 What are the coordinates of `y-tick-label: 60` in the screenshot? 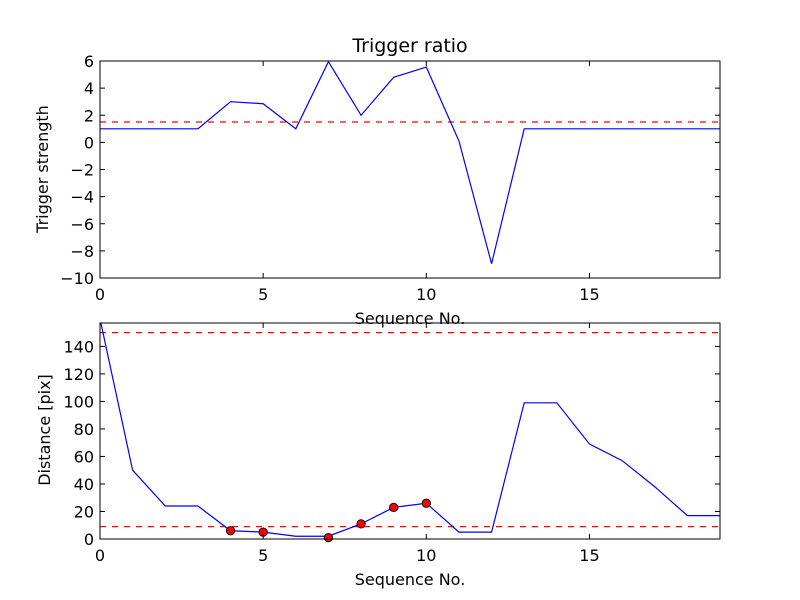 It's located at (84, 456).